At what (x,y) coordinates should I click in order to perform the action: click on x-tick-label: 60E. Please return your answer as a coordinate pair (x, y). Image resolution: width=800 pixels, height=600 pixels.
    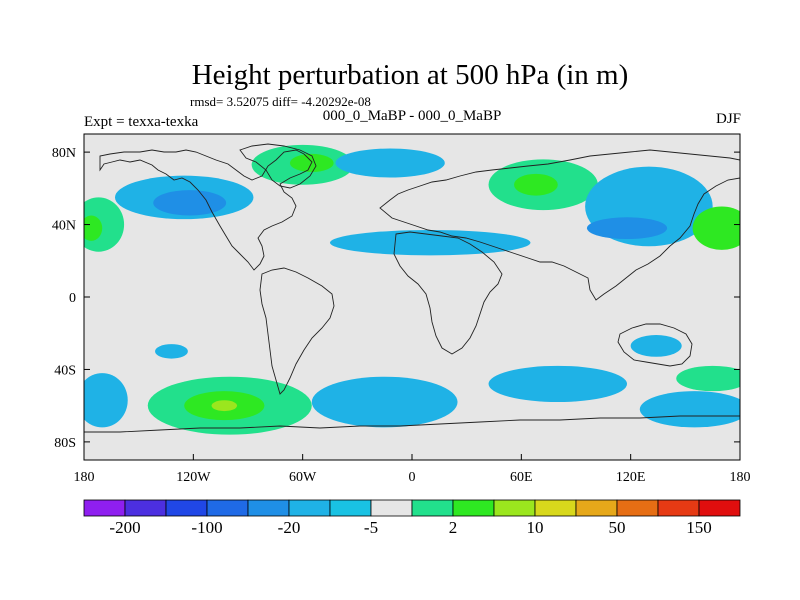
    Looking at the image, I should click on (521, 477).